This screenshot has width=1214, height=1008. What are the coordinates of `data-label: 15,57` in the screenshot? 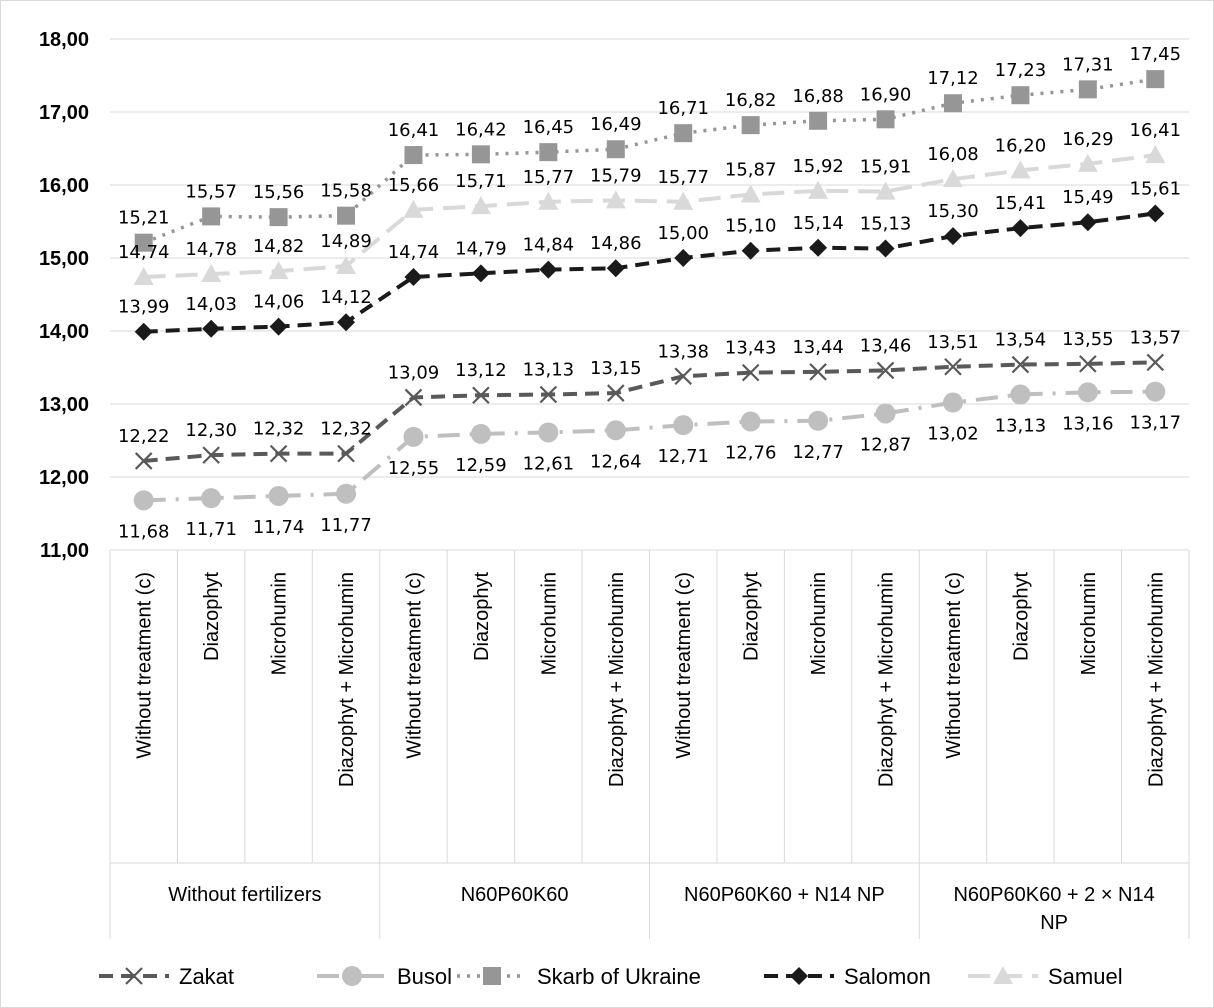 It's located at (211, 191).